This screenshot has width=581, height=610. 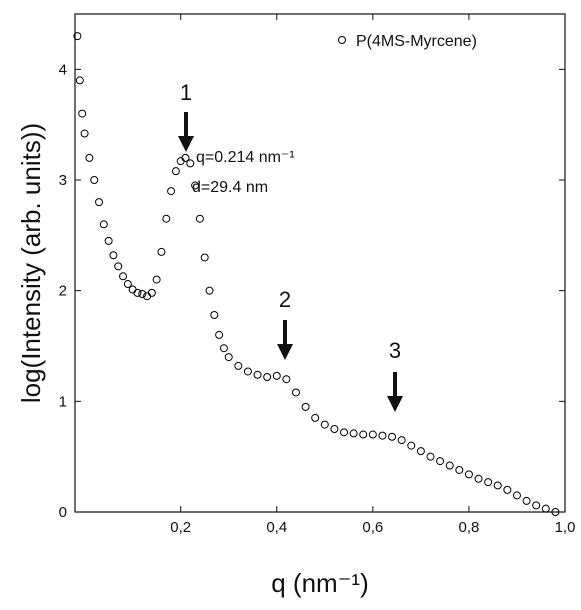 I want to click on legend-label: P(4MS-Myrcene), so click(x=416, y=41).